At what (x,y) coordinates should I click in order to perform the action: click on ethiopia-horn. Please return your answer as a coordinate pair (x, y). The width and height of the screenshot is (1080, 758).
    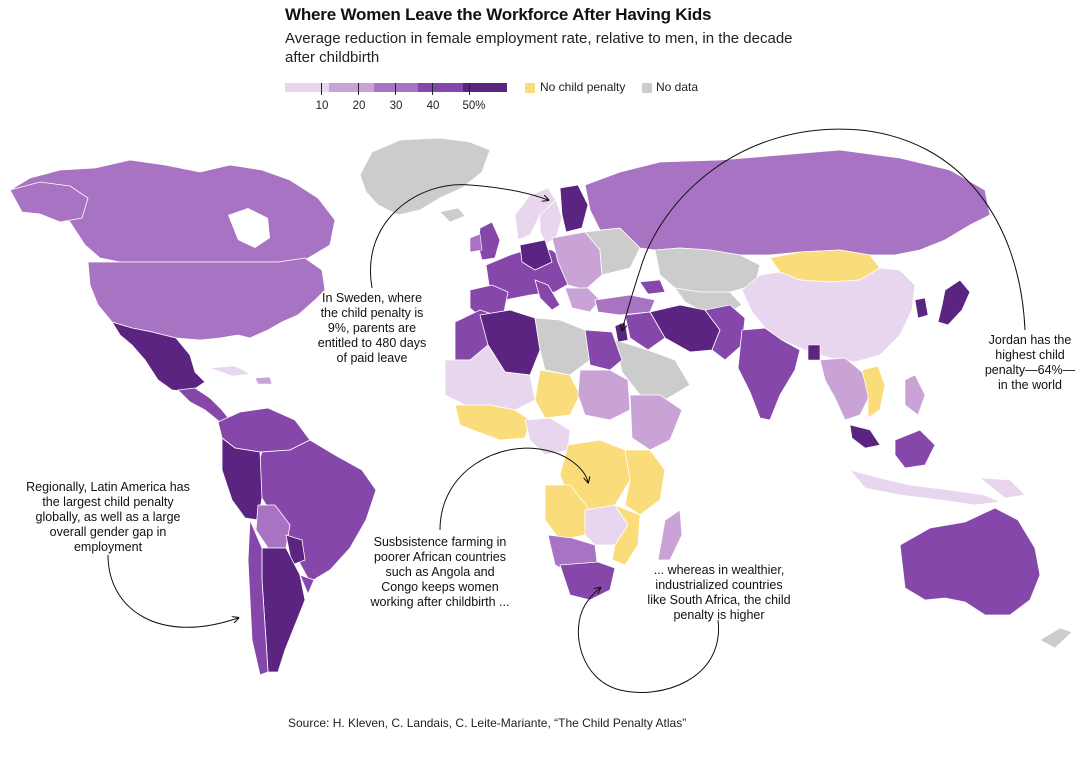
    Looking at the image, I should click on (656, 422).